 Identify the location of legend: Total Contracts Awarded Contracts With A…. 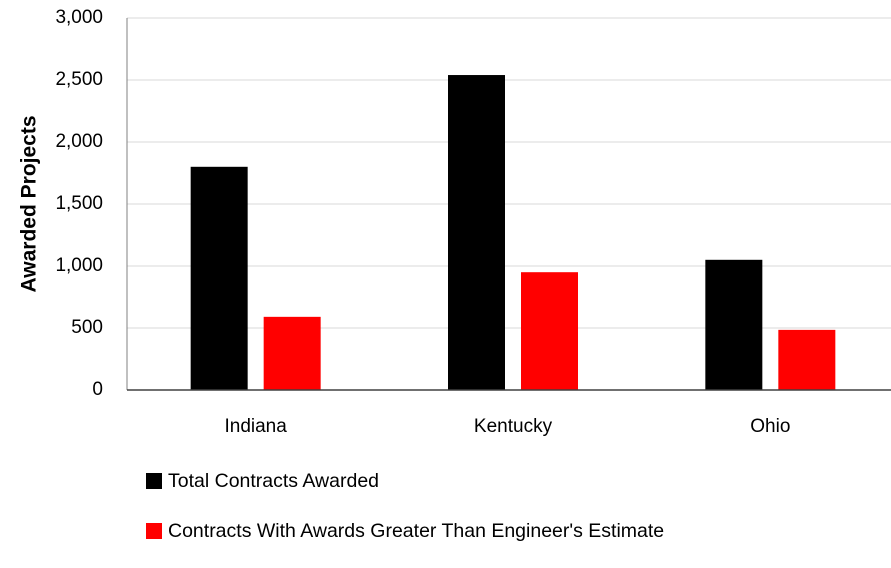
(405, 518).